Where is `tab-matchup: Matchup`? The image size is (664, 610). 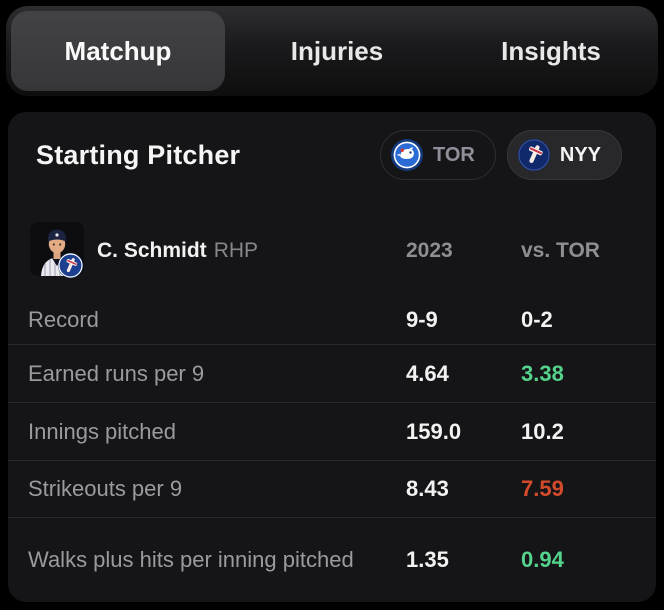 tab-matchup: Matchup is located at coordinates (118, 51).